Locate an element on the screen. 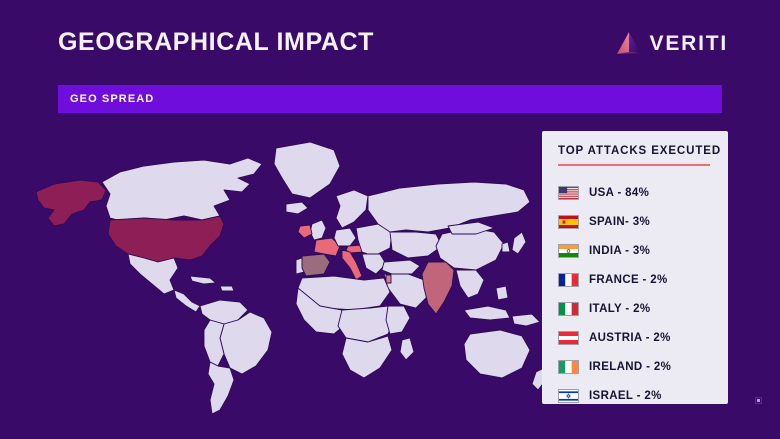  legend-list: USA - 84% SPAIN- 3% is located at coordinates (635, 295).